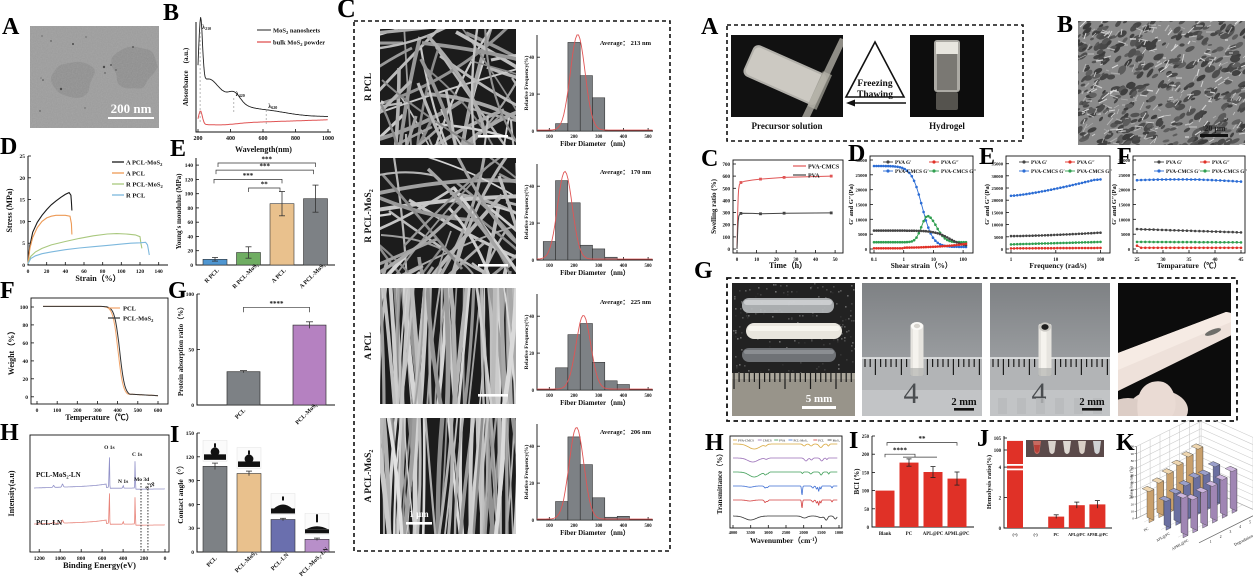 Image resolution: width=1253 pixels, height=584 pixels. What do you see at coordinates (998, 439) in the screenshot?
I see `svg-text: 105` at bounding box center [998, 439].